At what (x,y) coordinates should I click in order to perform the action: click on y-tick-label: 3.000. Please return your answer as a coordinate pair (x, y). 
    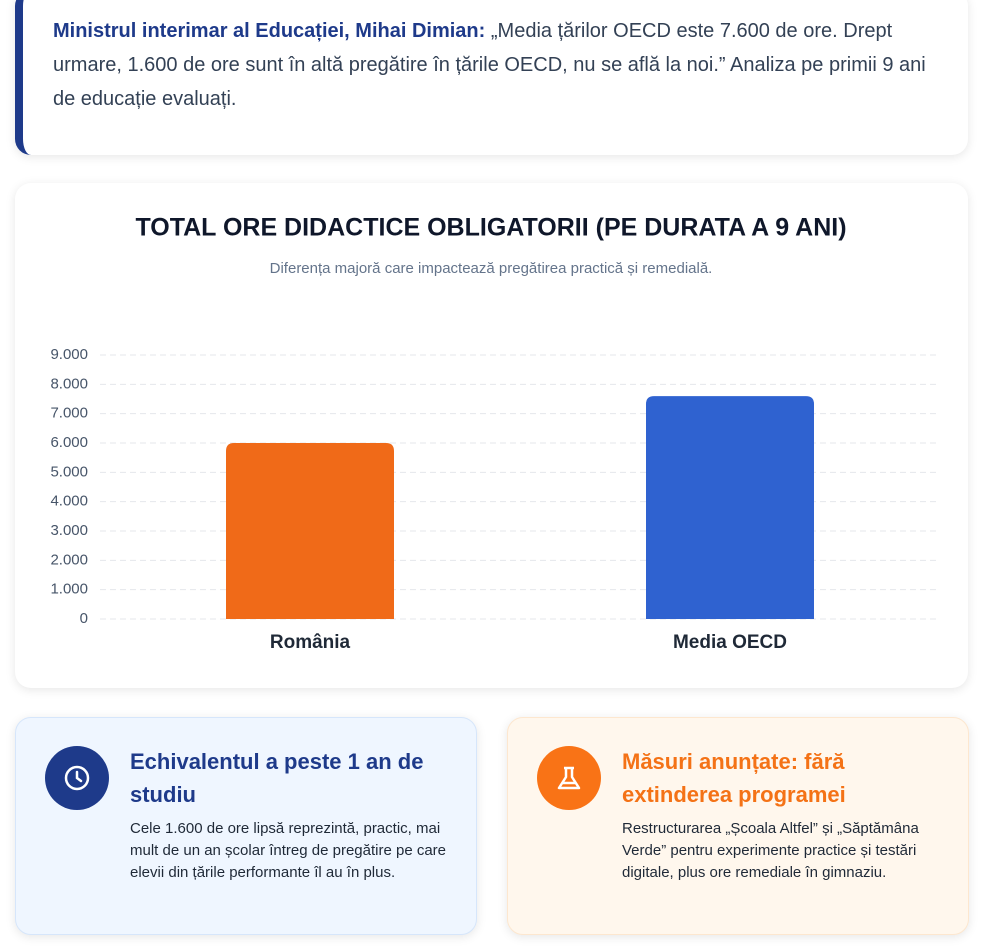
    Looking at the image, I should click on (69, 530).